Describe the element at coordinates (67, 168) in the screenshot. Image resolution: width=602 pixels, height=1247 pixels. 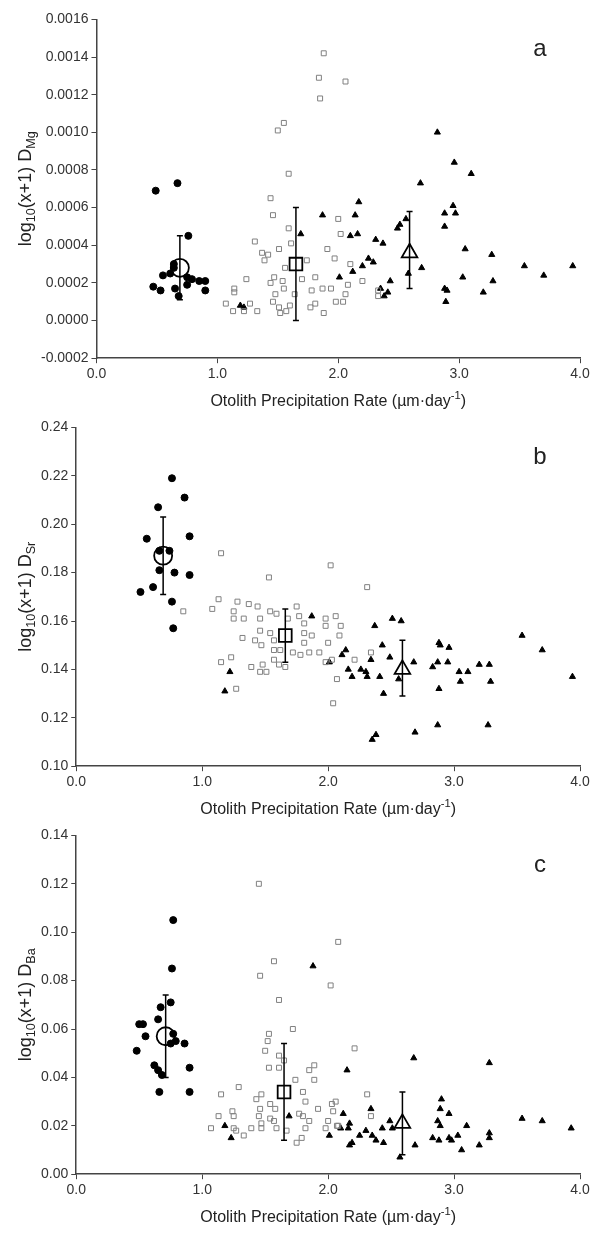
I see `y-tick-label: 0.0008` at that location.